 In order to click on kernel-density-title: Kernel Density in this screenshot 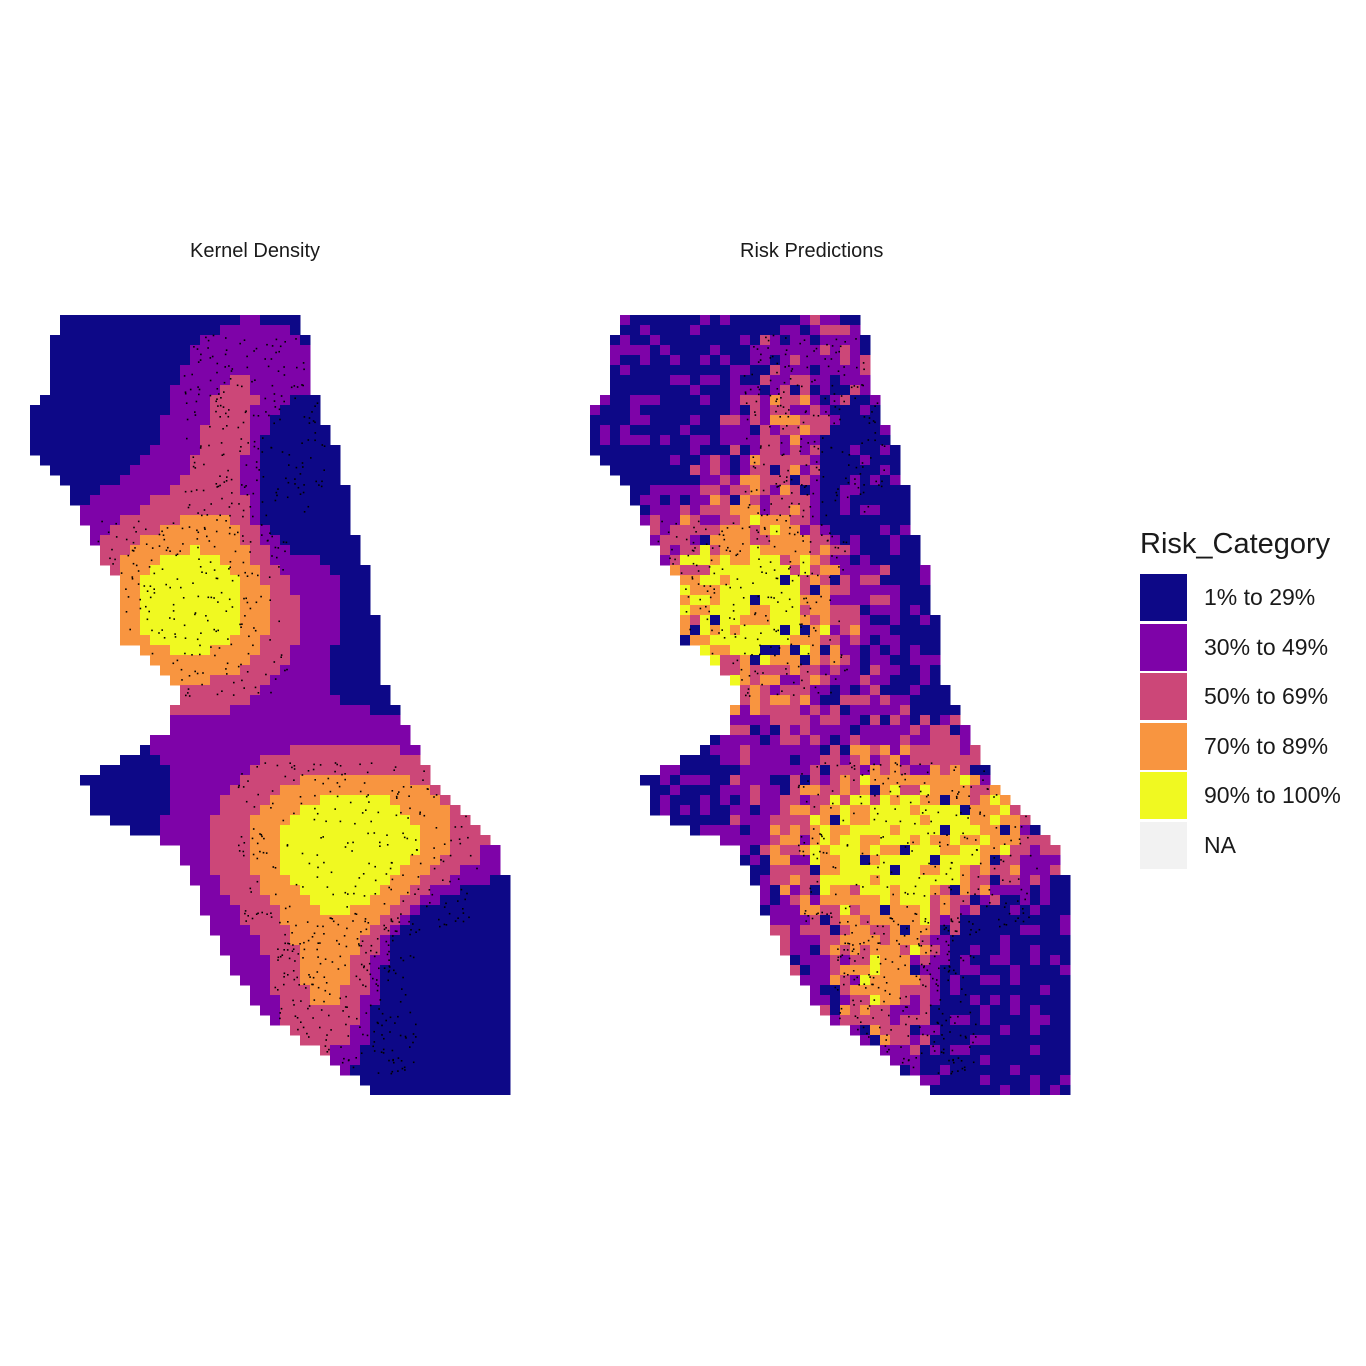, I will do `click(255, 251)`.